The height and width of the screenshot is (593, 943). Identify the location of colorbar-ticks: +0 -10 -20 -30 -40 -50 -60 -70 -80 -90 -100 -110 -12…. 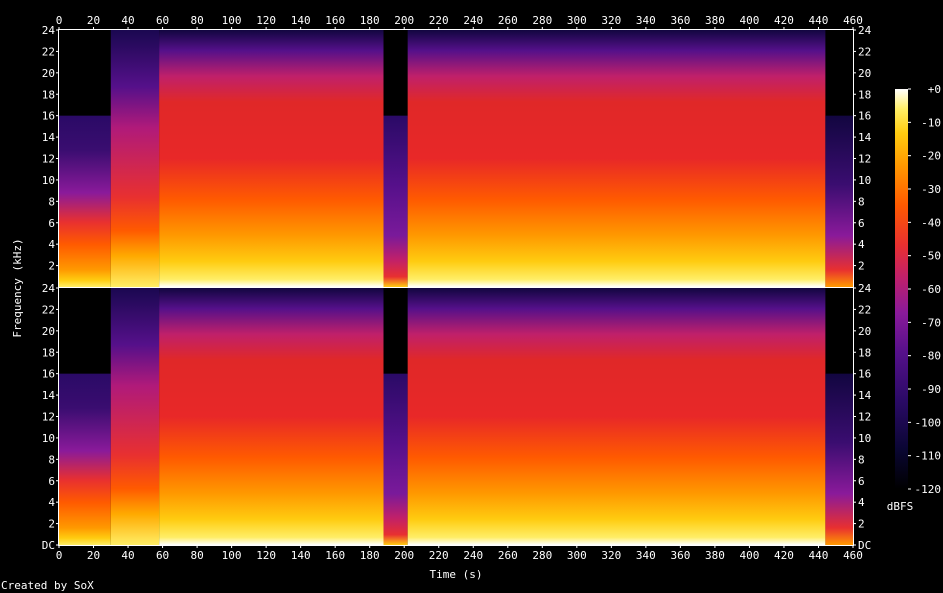
(924, 289).